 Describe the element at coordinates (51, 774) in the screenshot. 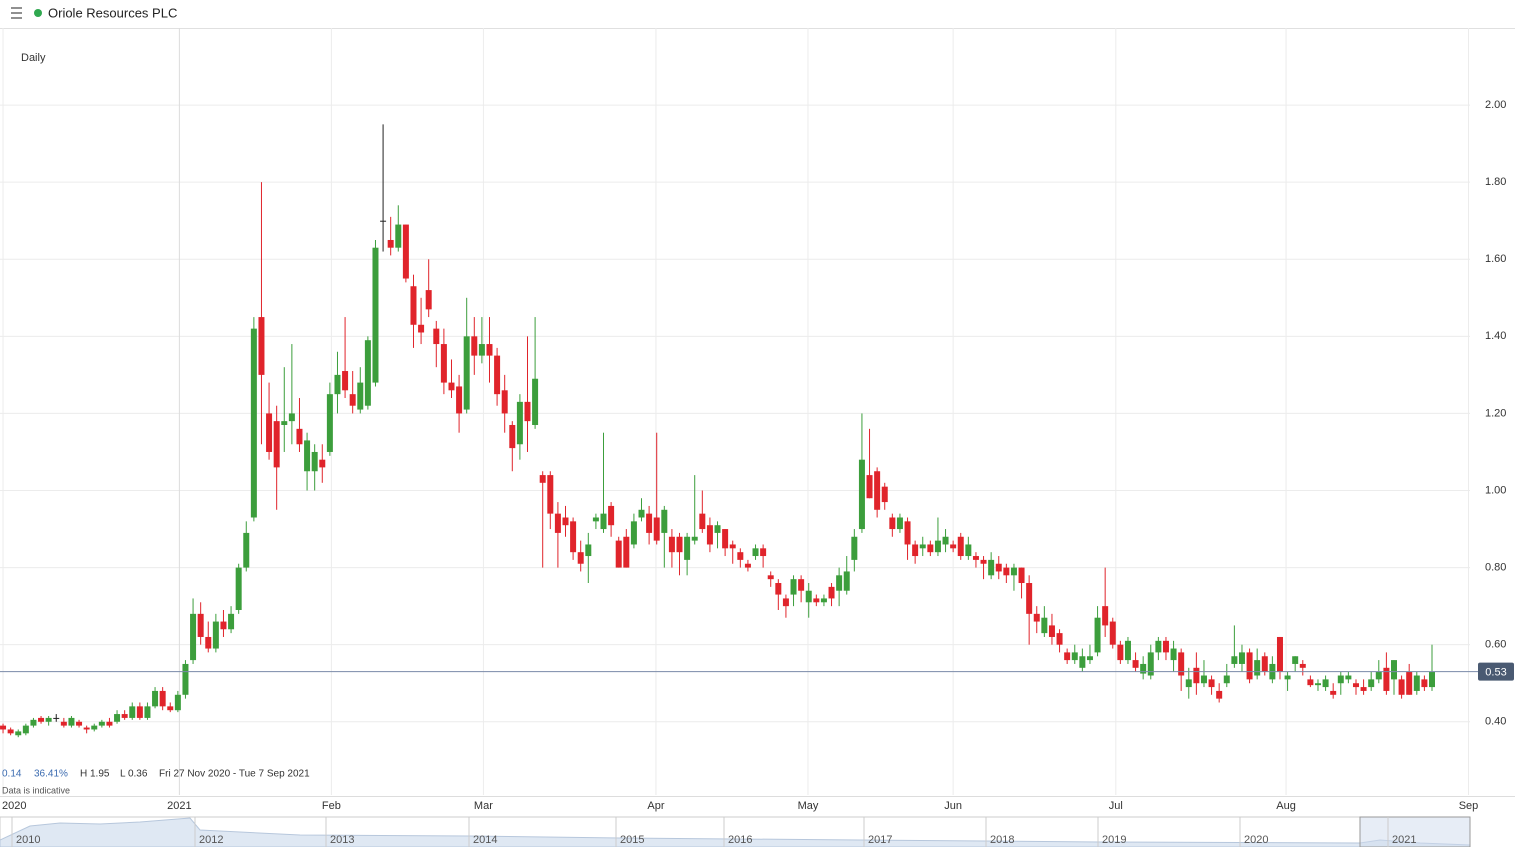

I see `change-pct: 36.41%` at that location.